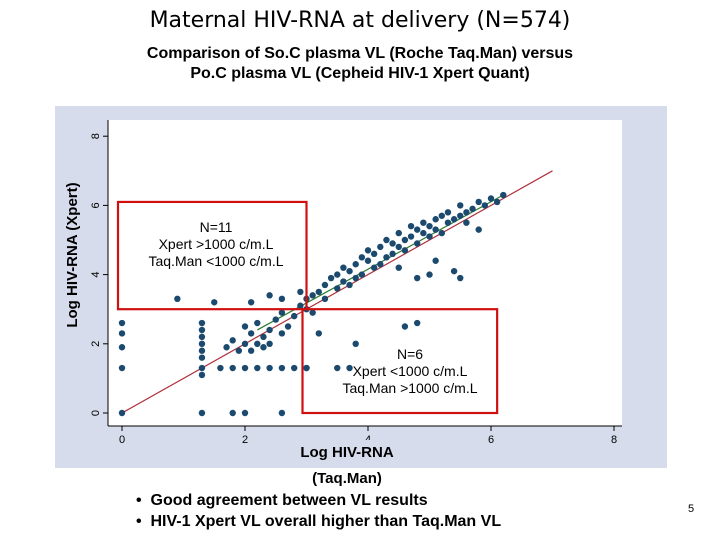  Describe the element at coordinates (614, 440) in the screenshot. I see `x-tick-label: 8` at that location.